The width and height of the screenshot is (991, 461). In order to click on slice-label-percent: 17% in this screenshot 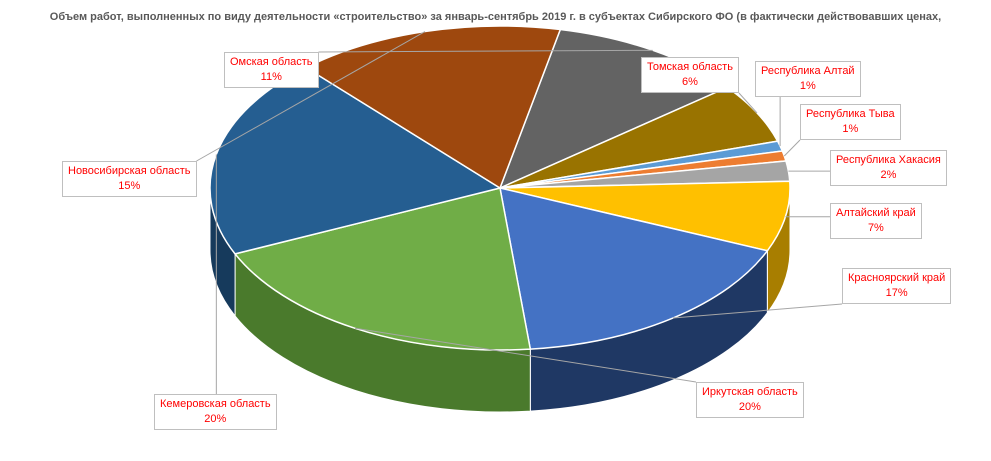, I will do `click(896, 293)`.